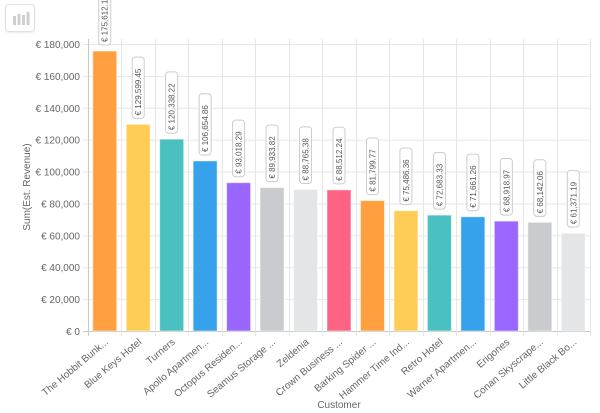  What do you see at coordinates (58, 141) in the screenshot?
I see `y-tick-label: € 120,000` at bounding box center [58, 141].